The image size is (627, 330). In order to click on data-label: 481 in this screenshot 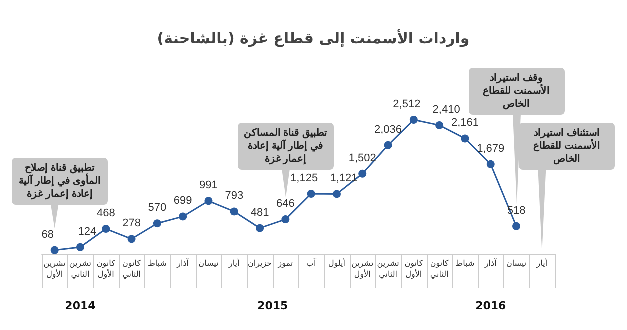, I will do `click(260, 212)`.